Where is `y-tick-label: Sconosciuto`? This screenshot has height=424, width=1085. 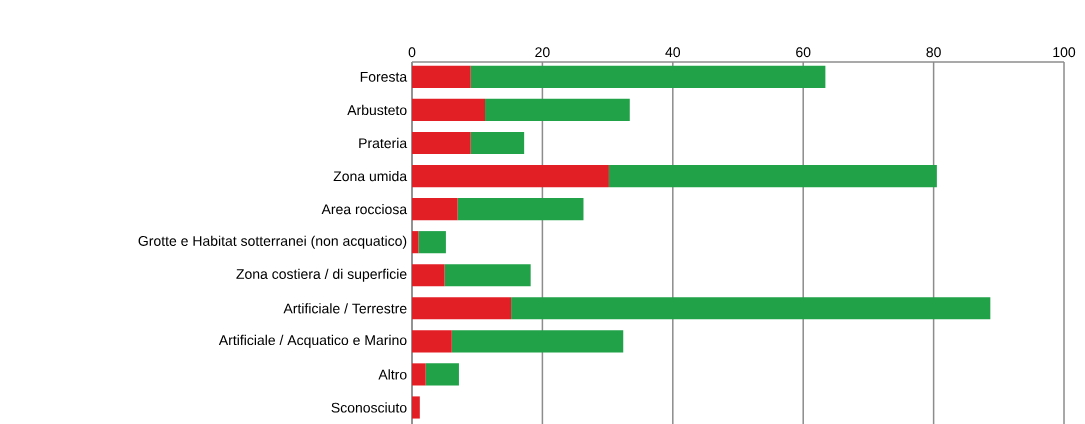
y-tick-label: Sconosciuto is located at coordinates (369, 407).